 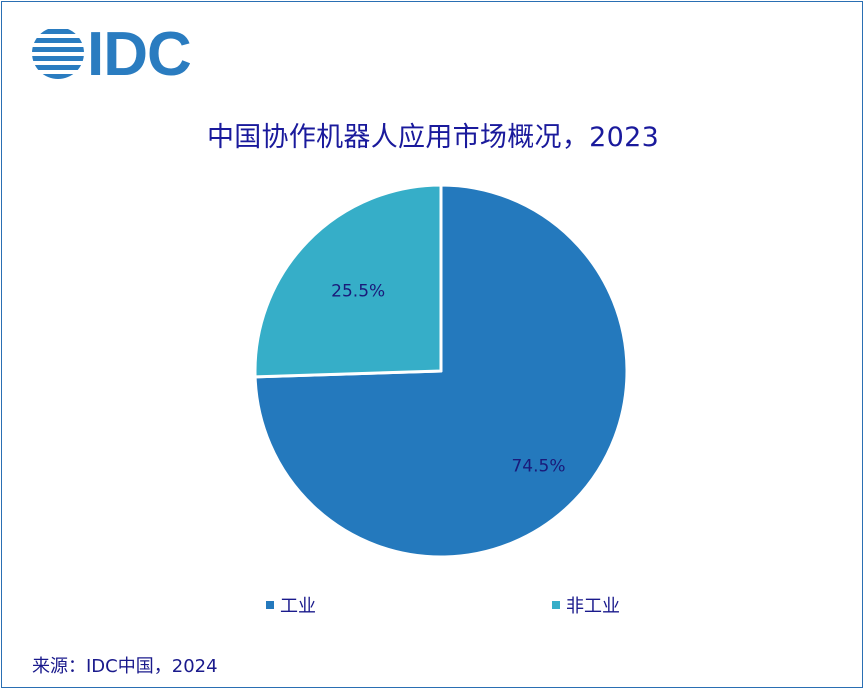 I want to click on idc-logo-text: IDC, so click(x=139, y=53).